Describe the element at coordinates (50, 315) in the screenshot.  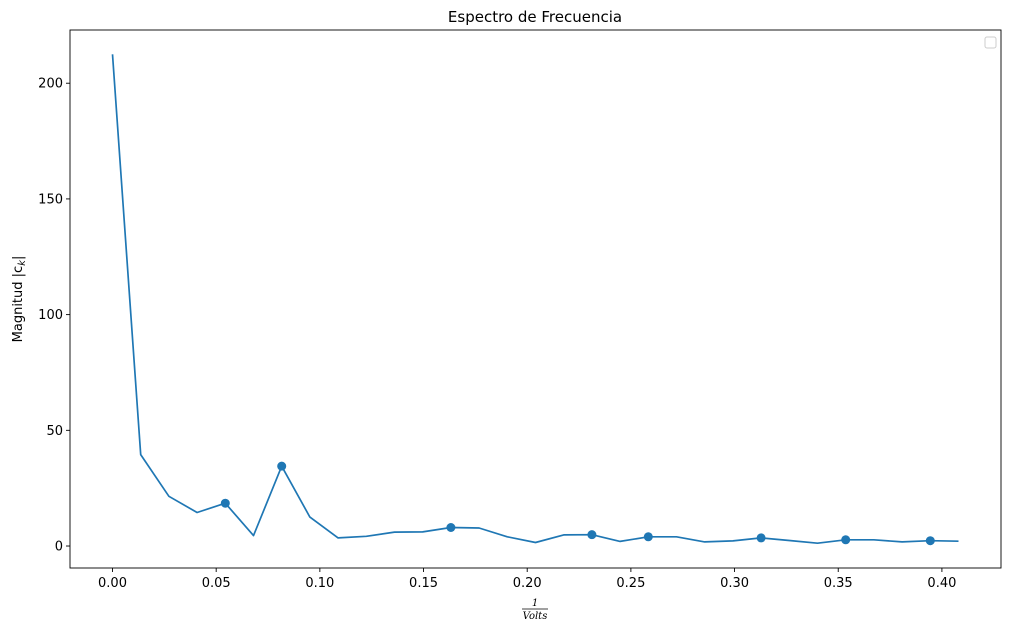
I see `y-tick-label: 100` at that location.